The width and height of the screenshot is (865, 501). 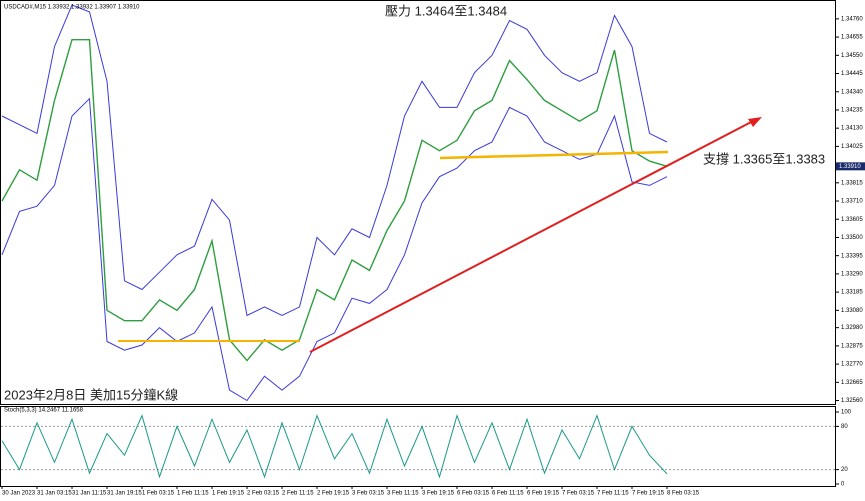 I want to click on x-tick-label: 7 Feb 03:15, so click(x=578, y=494).